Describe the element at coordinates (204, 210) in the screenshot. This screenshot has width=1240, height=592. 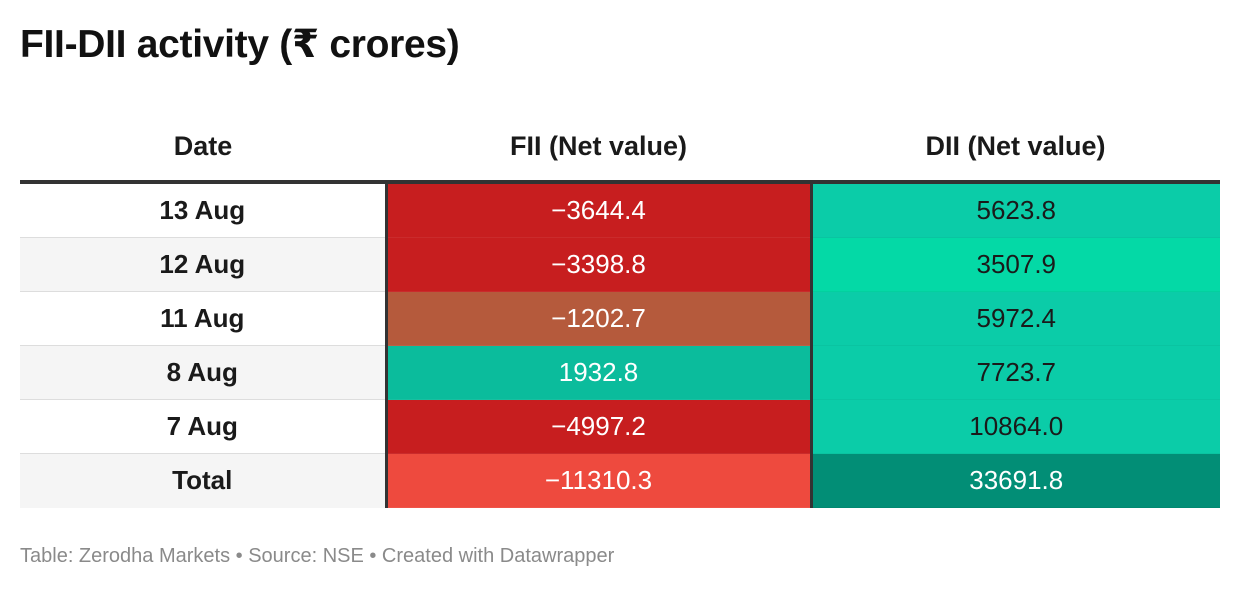
I see `date-cell: 13 Aug` at that location.